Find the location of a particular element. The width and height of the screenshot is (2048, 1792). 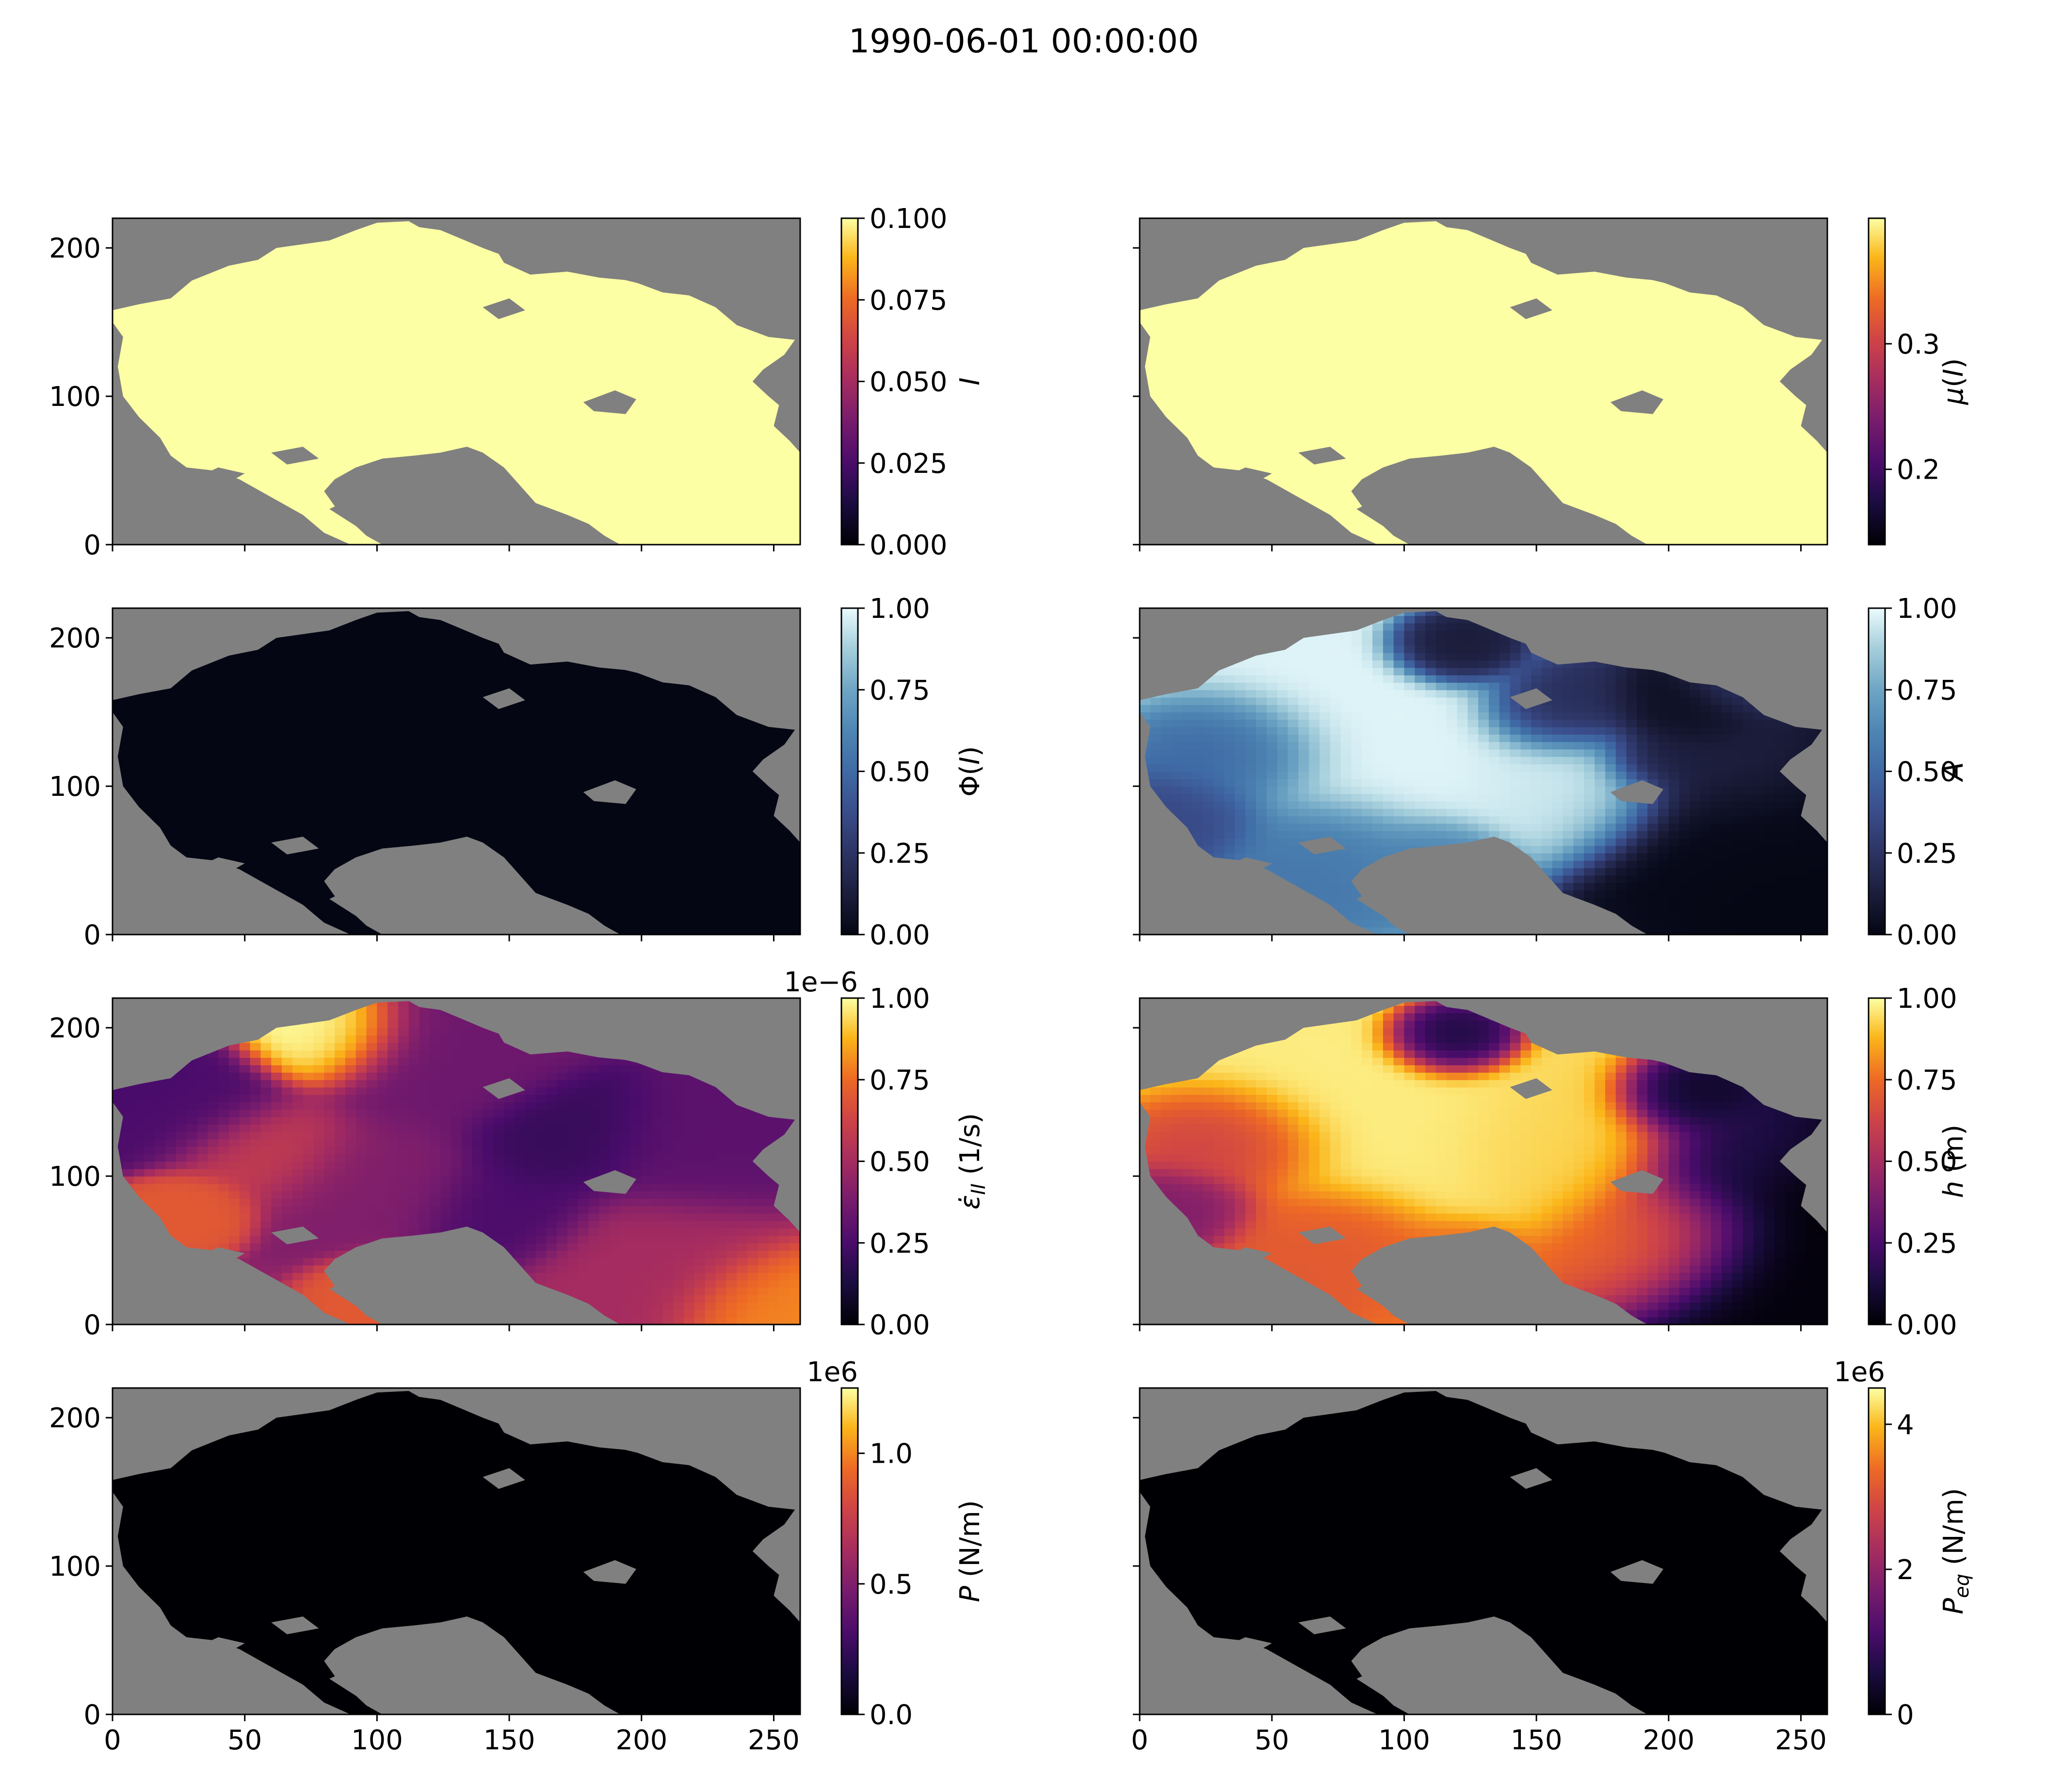

y-tick-label: 200 is located at coordinates (75, 248).